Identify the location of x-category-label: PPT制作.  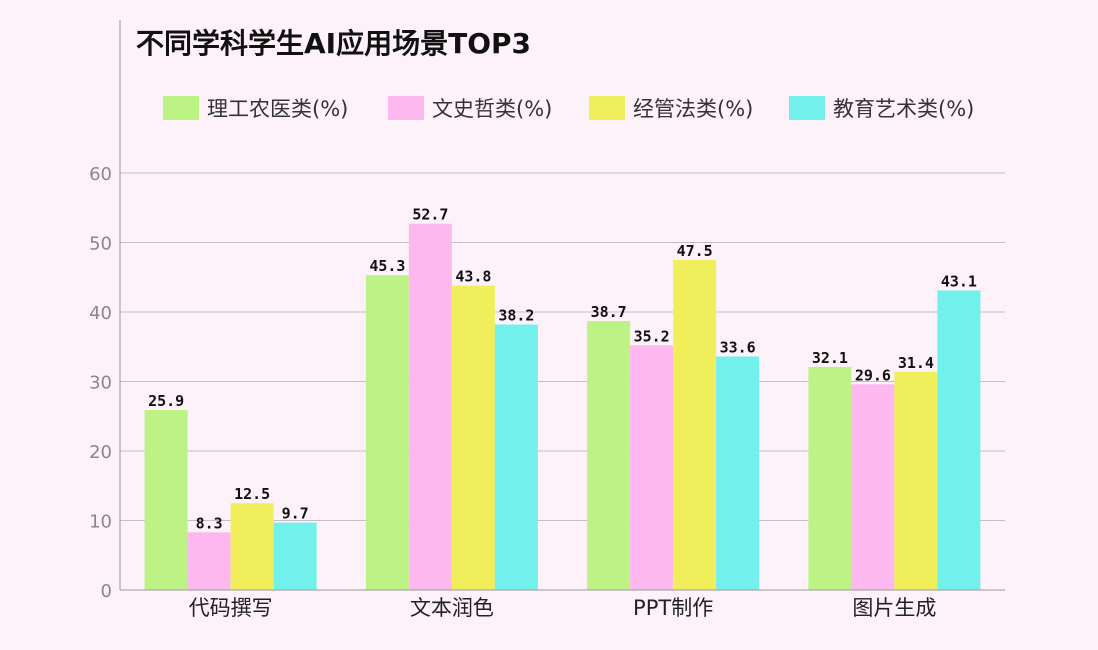
(673, 608).